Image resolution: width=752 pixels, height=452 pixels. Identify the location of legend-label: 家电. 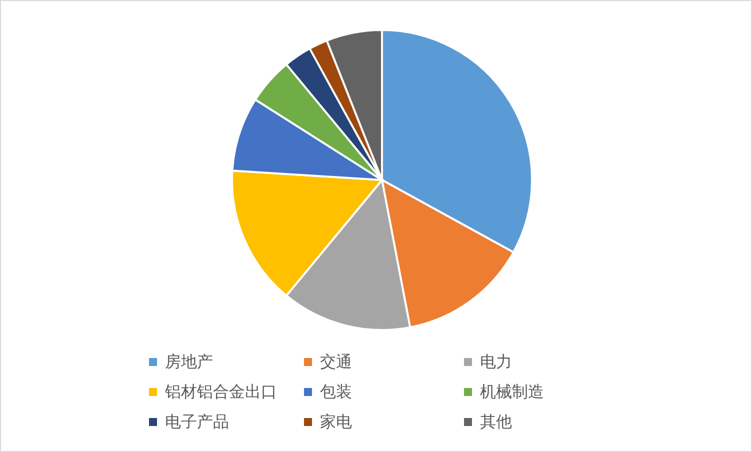
(336, 422).